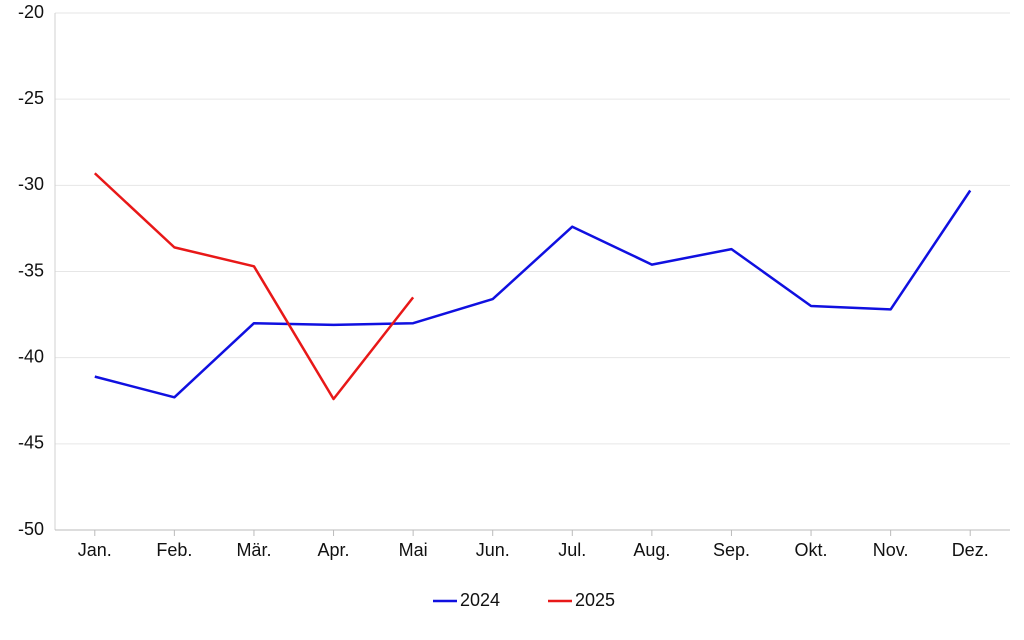  Describe the element at coordinates (31, 270) in the screenshot. I see `y-tick-label: -35` at that location.